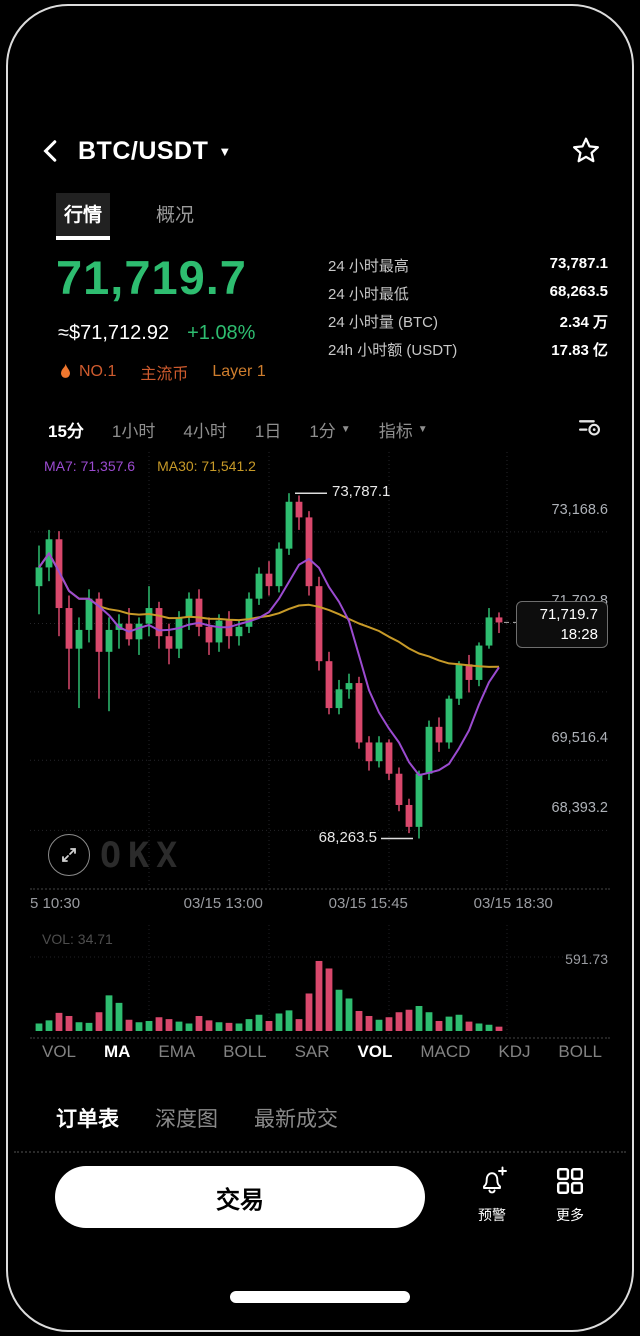 This screenshot has height=1336, width=640. Describe the element at coordinates (150, 466) in the screenshot. I see `ma-legend: MA7: 71,357.6 MA30: 71,541.2` at that location.